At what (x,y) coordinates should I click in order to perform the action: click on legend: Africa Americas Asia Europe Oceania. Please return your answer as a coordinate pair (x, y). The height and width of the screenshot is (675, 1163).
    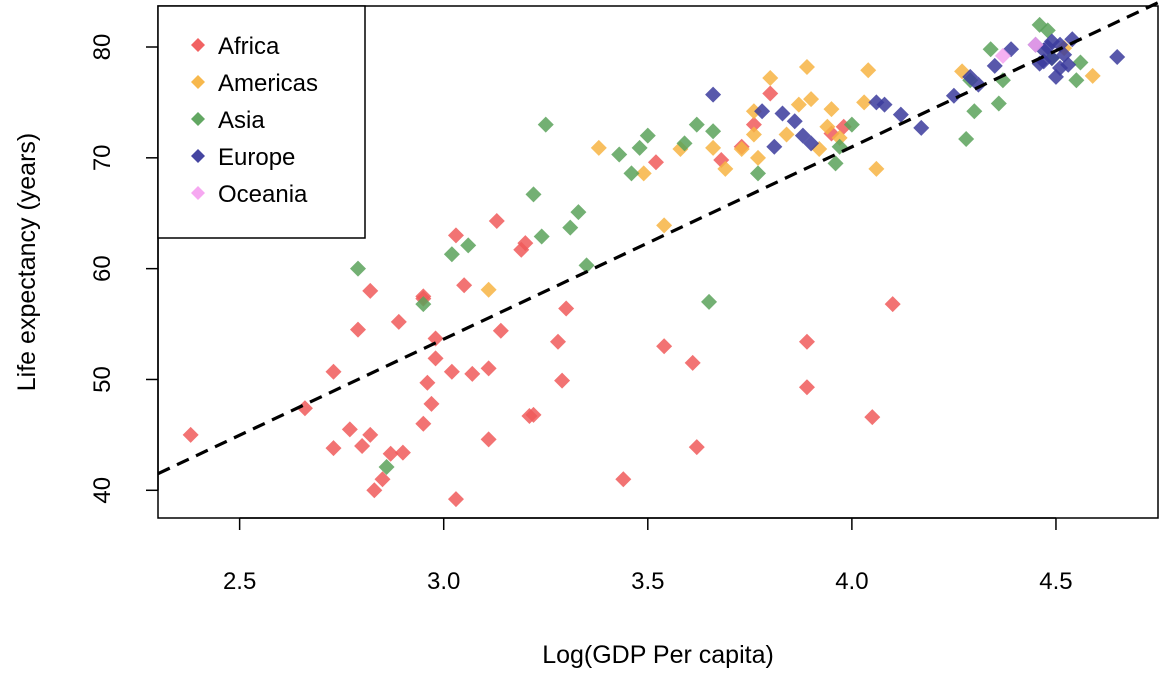
    Looking at the image, I should click on (261, 122).